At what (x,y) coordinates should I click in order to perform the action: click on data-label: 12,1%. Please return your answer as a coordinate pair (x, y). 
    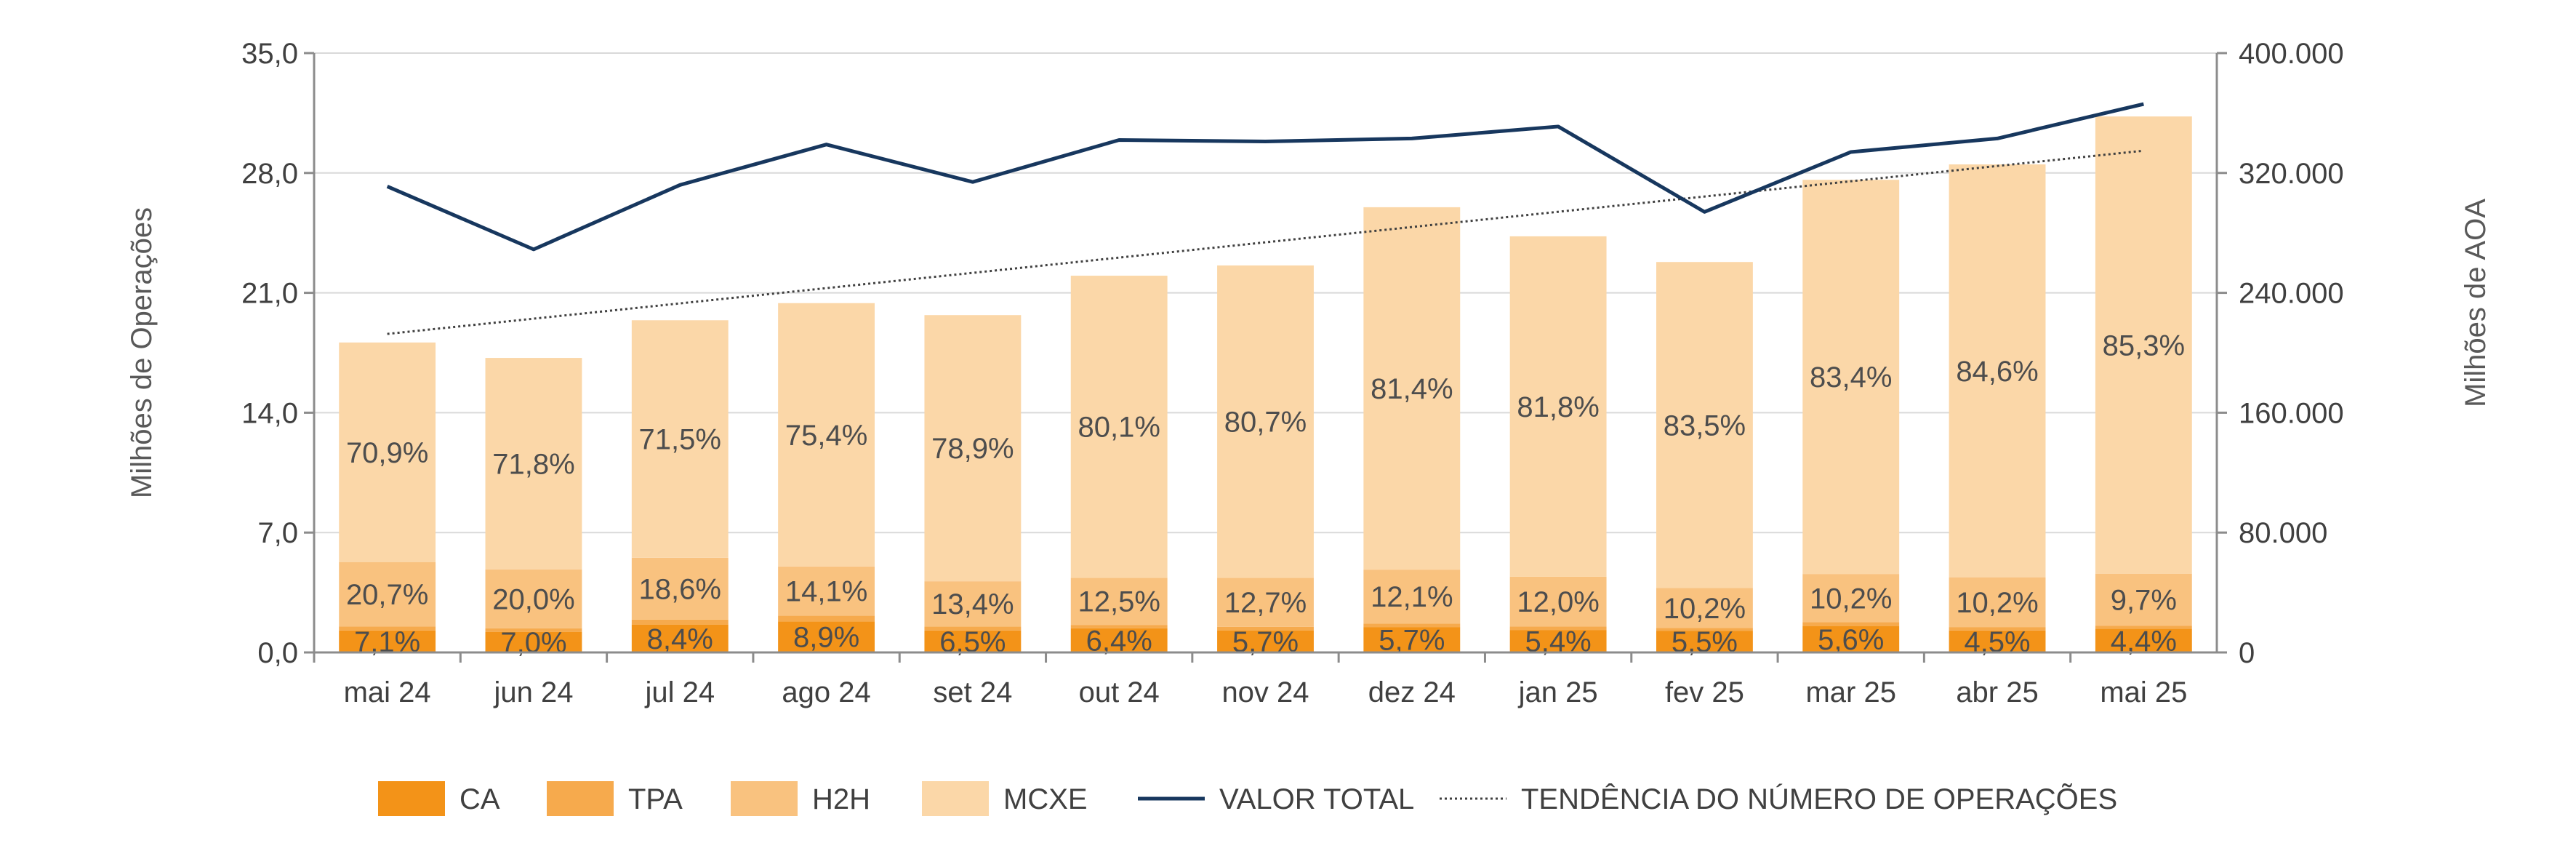
    Looking at the image, I should click on (1412, 597).